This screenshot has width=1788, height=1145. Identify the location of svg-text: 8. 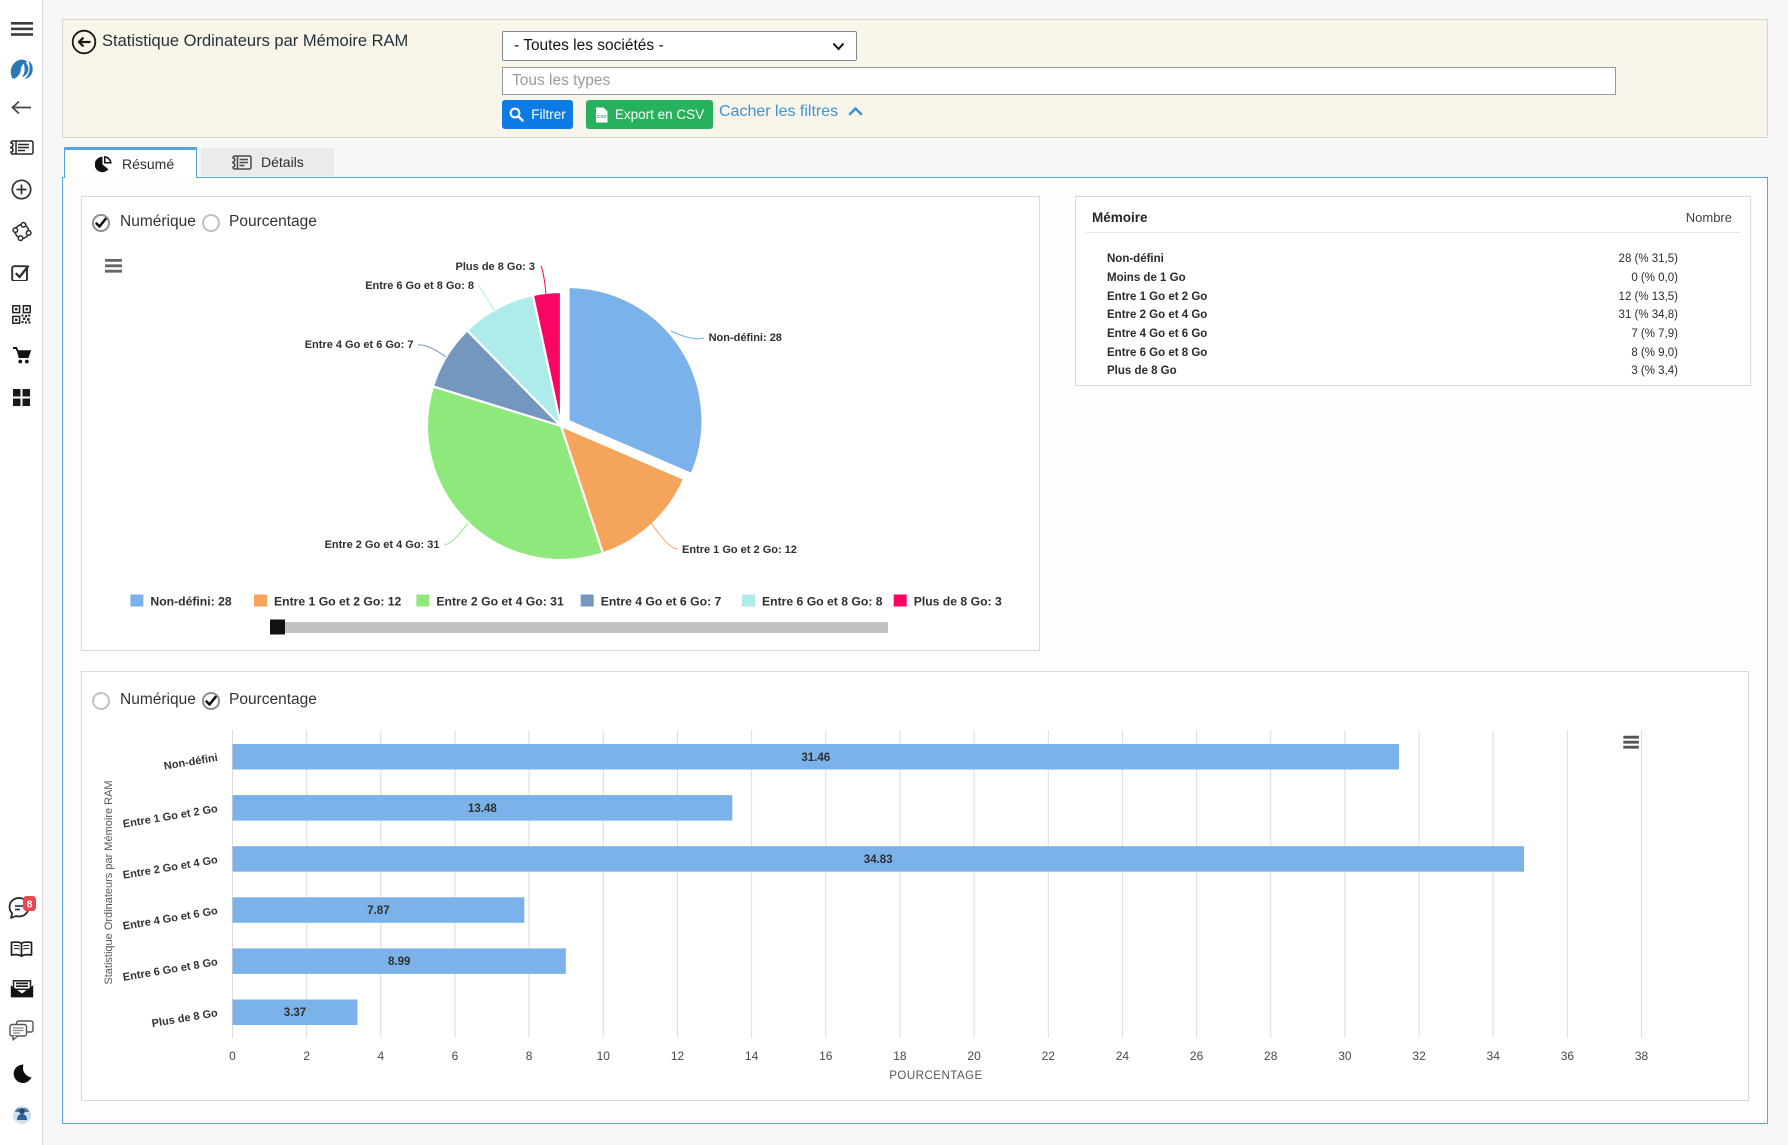
(29, 905).